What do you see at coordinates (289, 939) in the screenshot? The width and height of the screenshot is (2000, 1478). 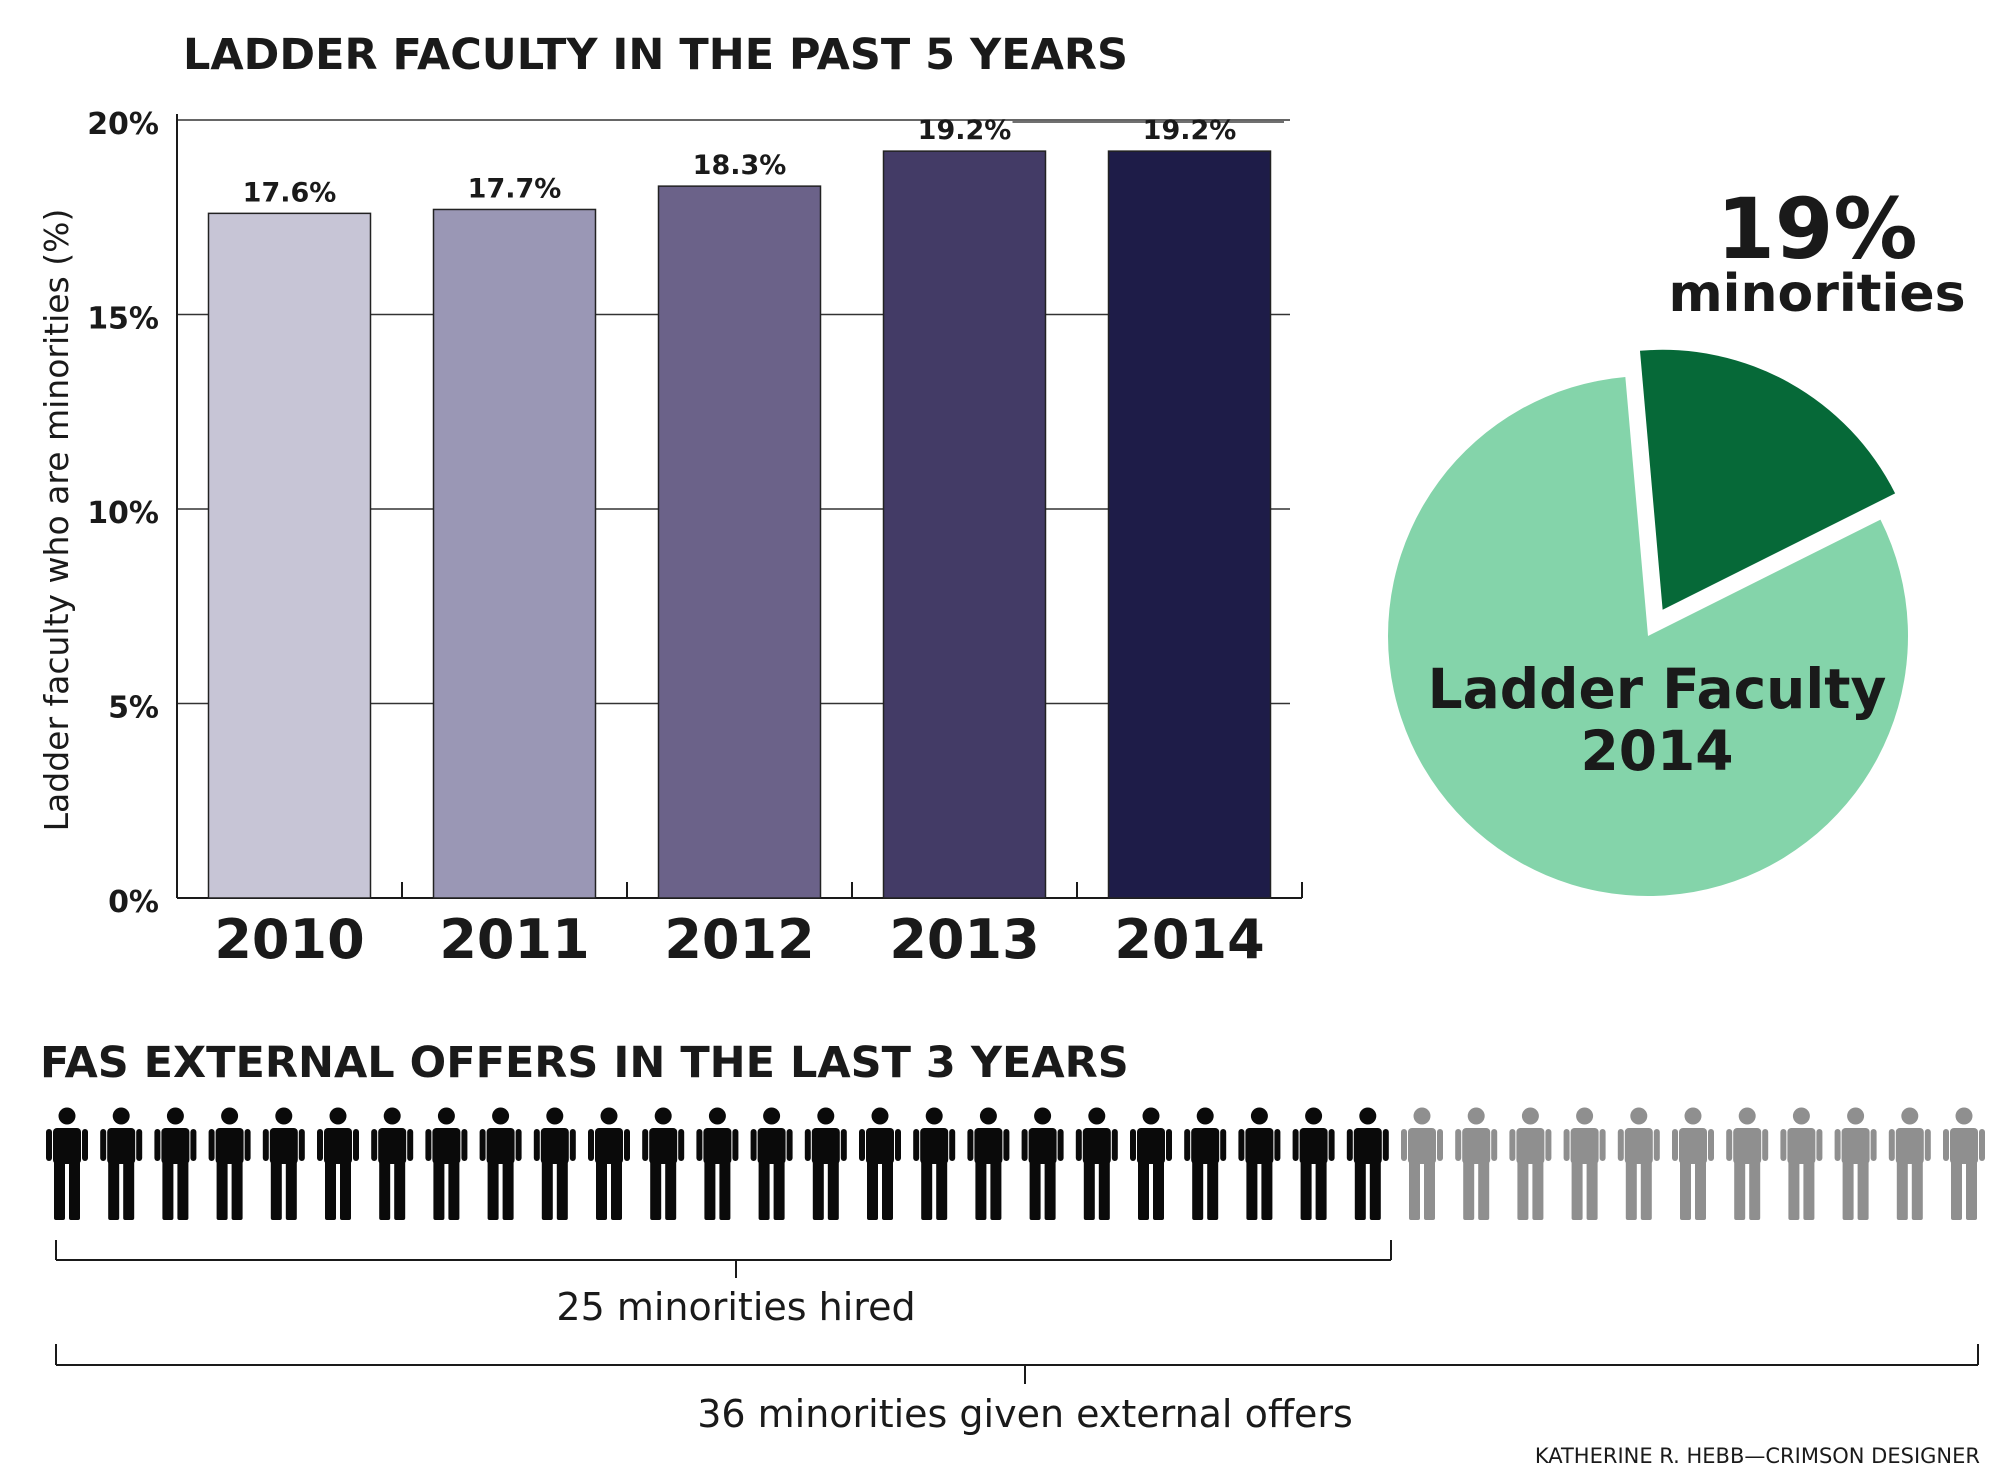 I see `x-tick-label: 2010` at bounding box center [289, 939].